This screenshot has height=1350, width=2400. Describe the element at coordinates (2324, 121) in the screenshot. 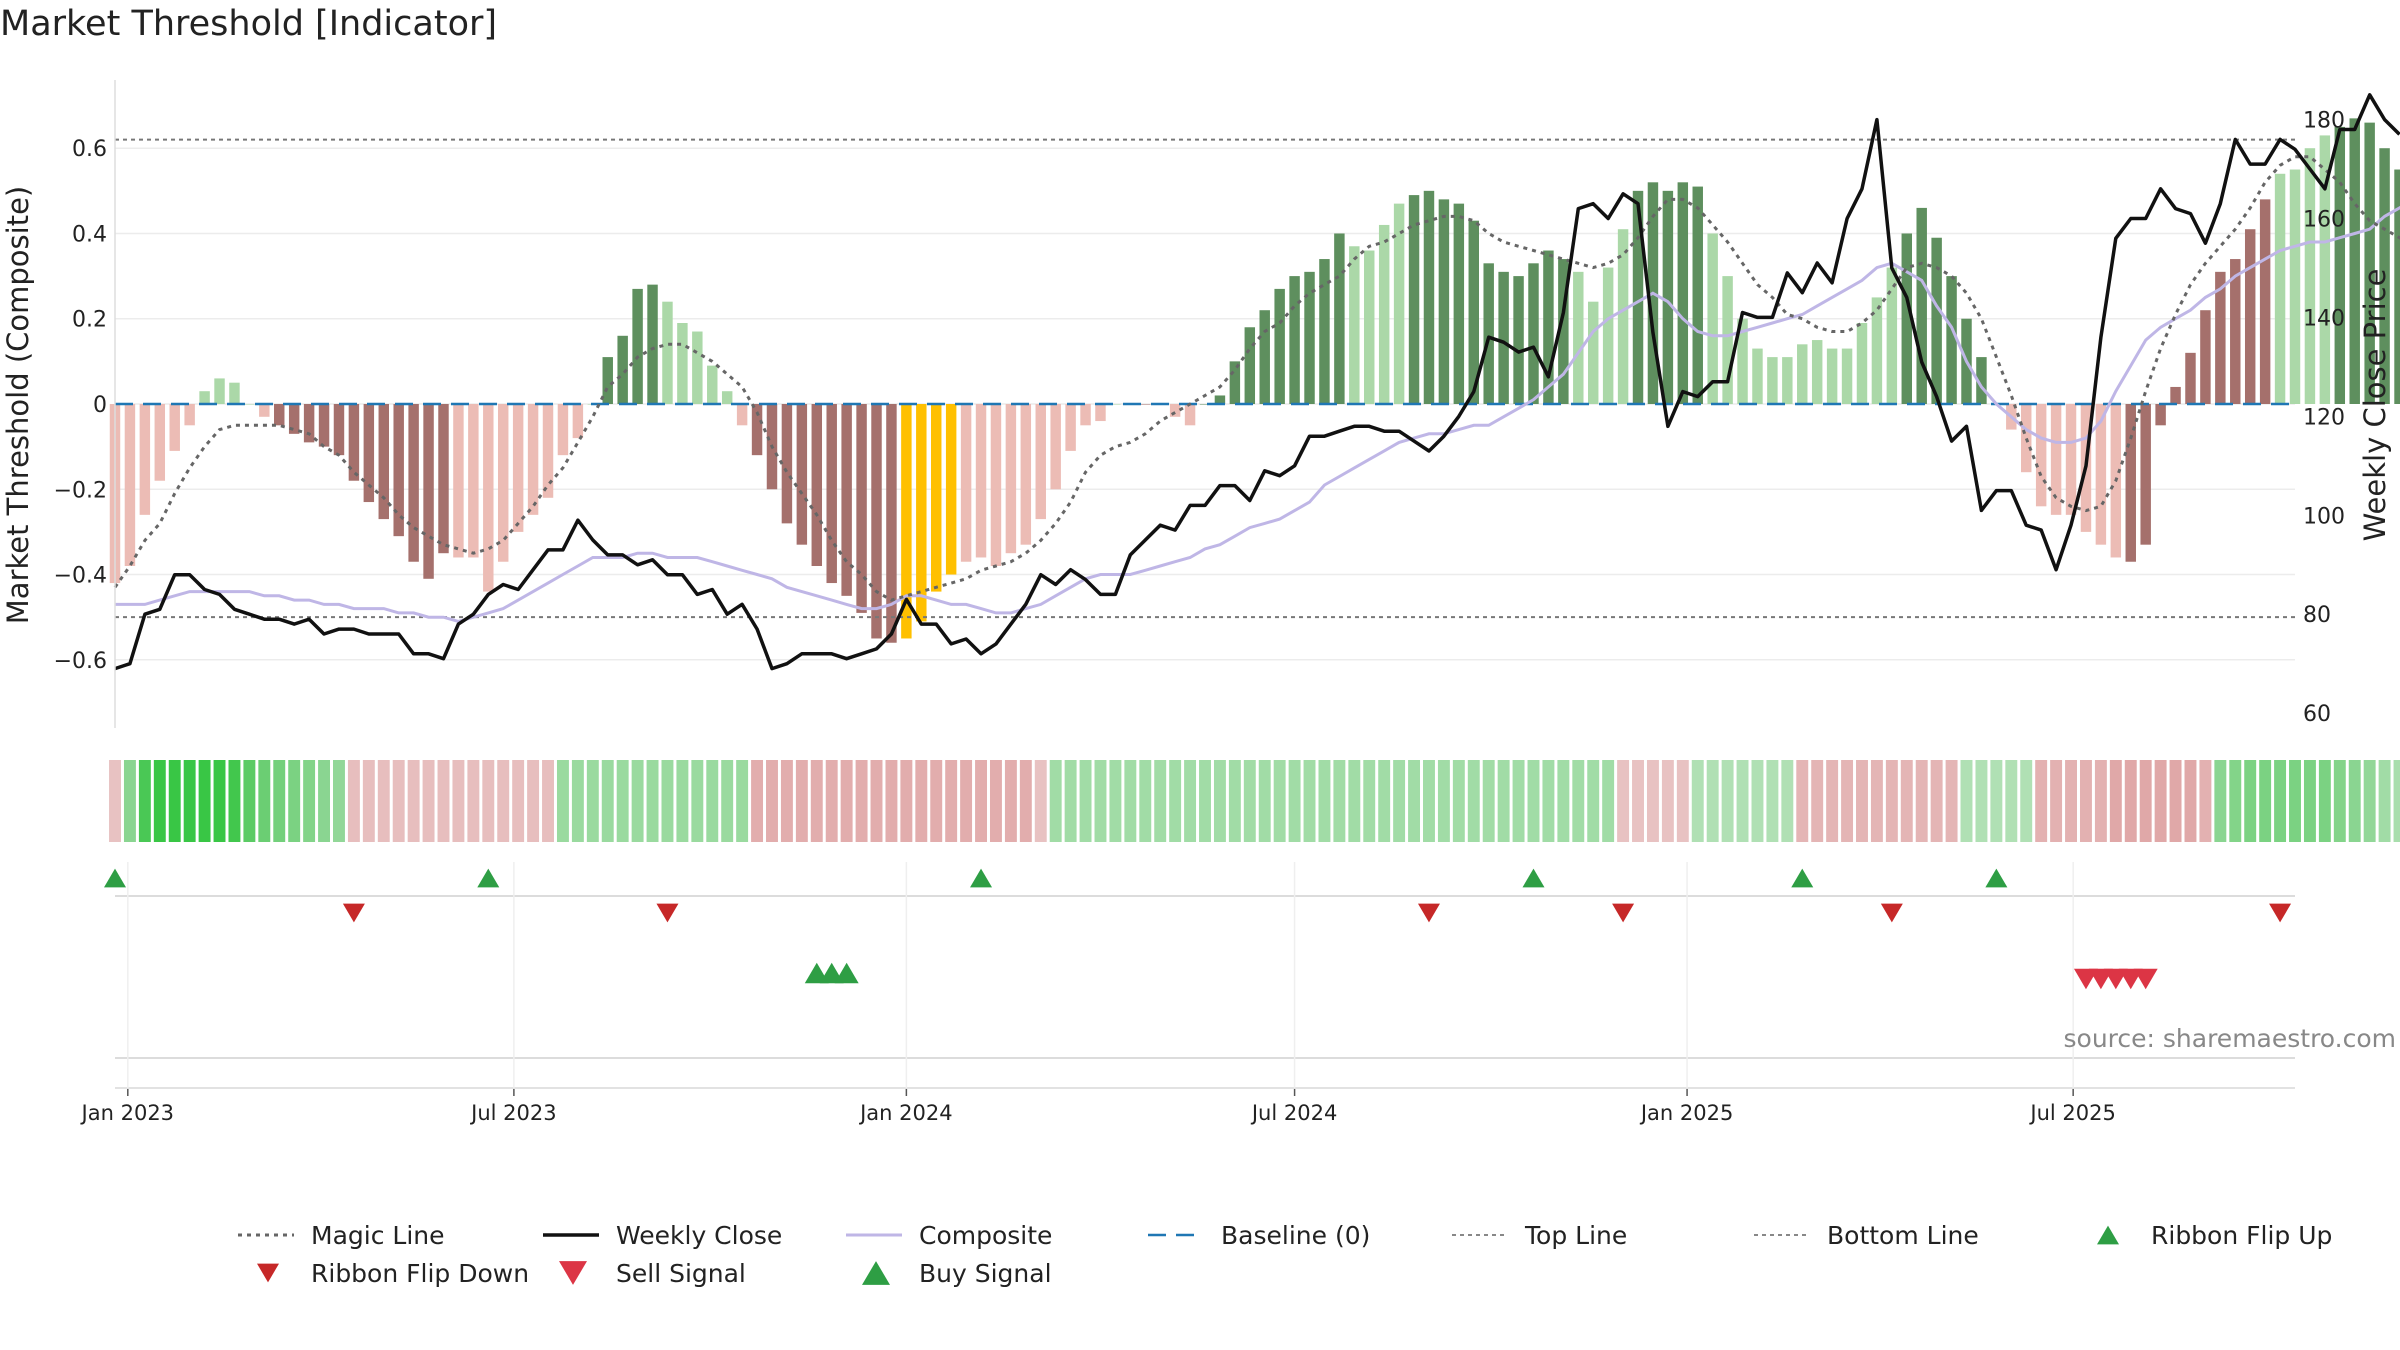

I see `y2-tick-label: 180` at that location.